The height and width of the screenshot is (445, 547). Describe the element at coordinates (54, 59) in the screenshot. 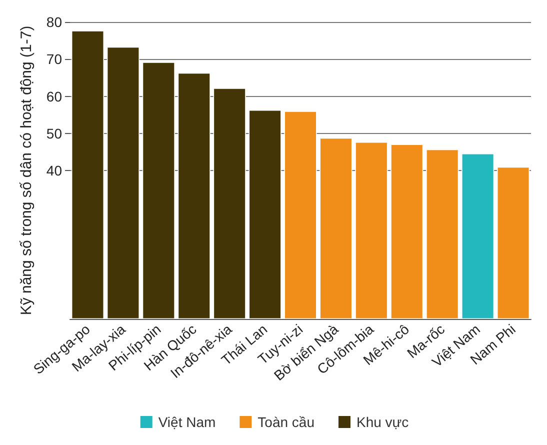

I see `y-tick-label: 70` at that location.